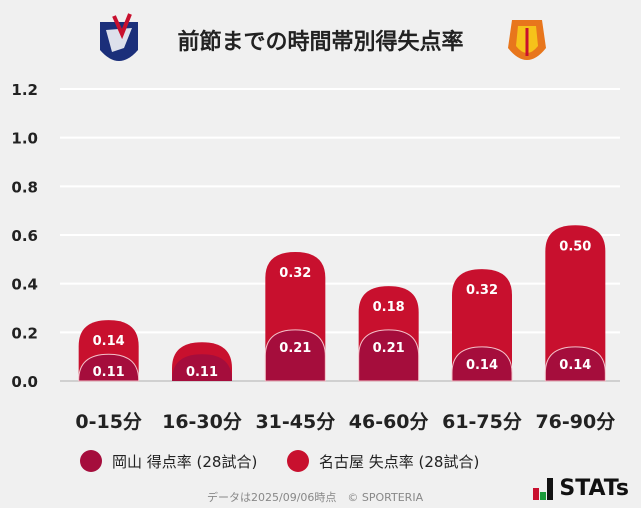  Describe the element at coordinates (320, 42) in the screenshot. I see `chart-title: 前節までの時間帯別得失点率` at that location.